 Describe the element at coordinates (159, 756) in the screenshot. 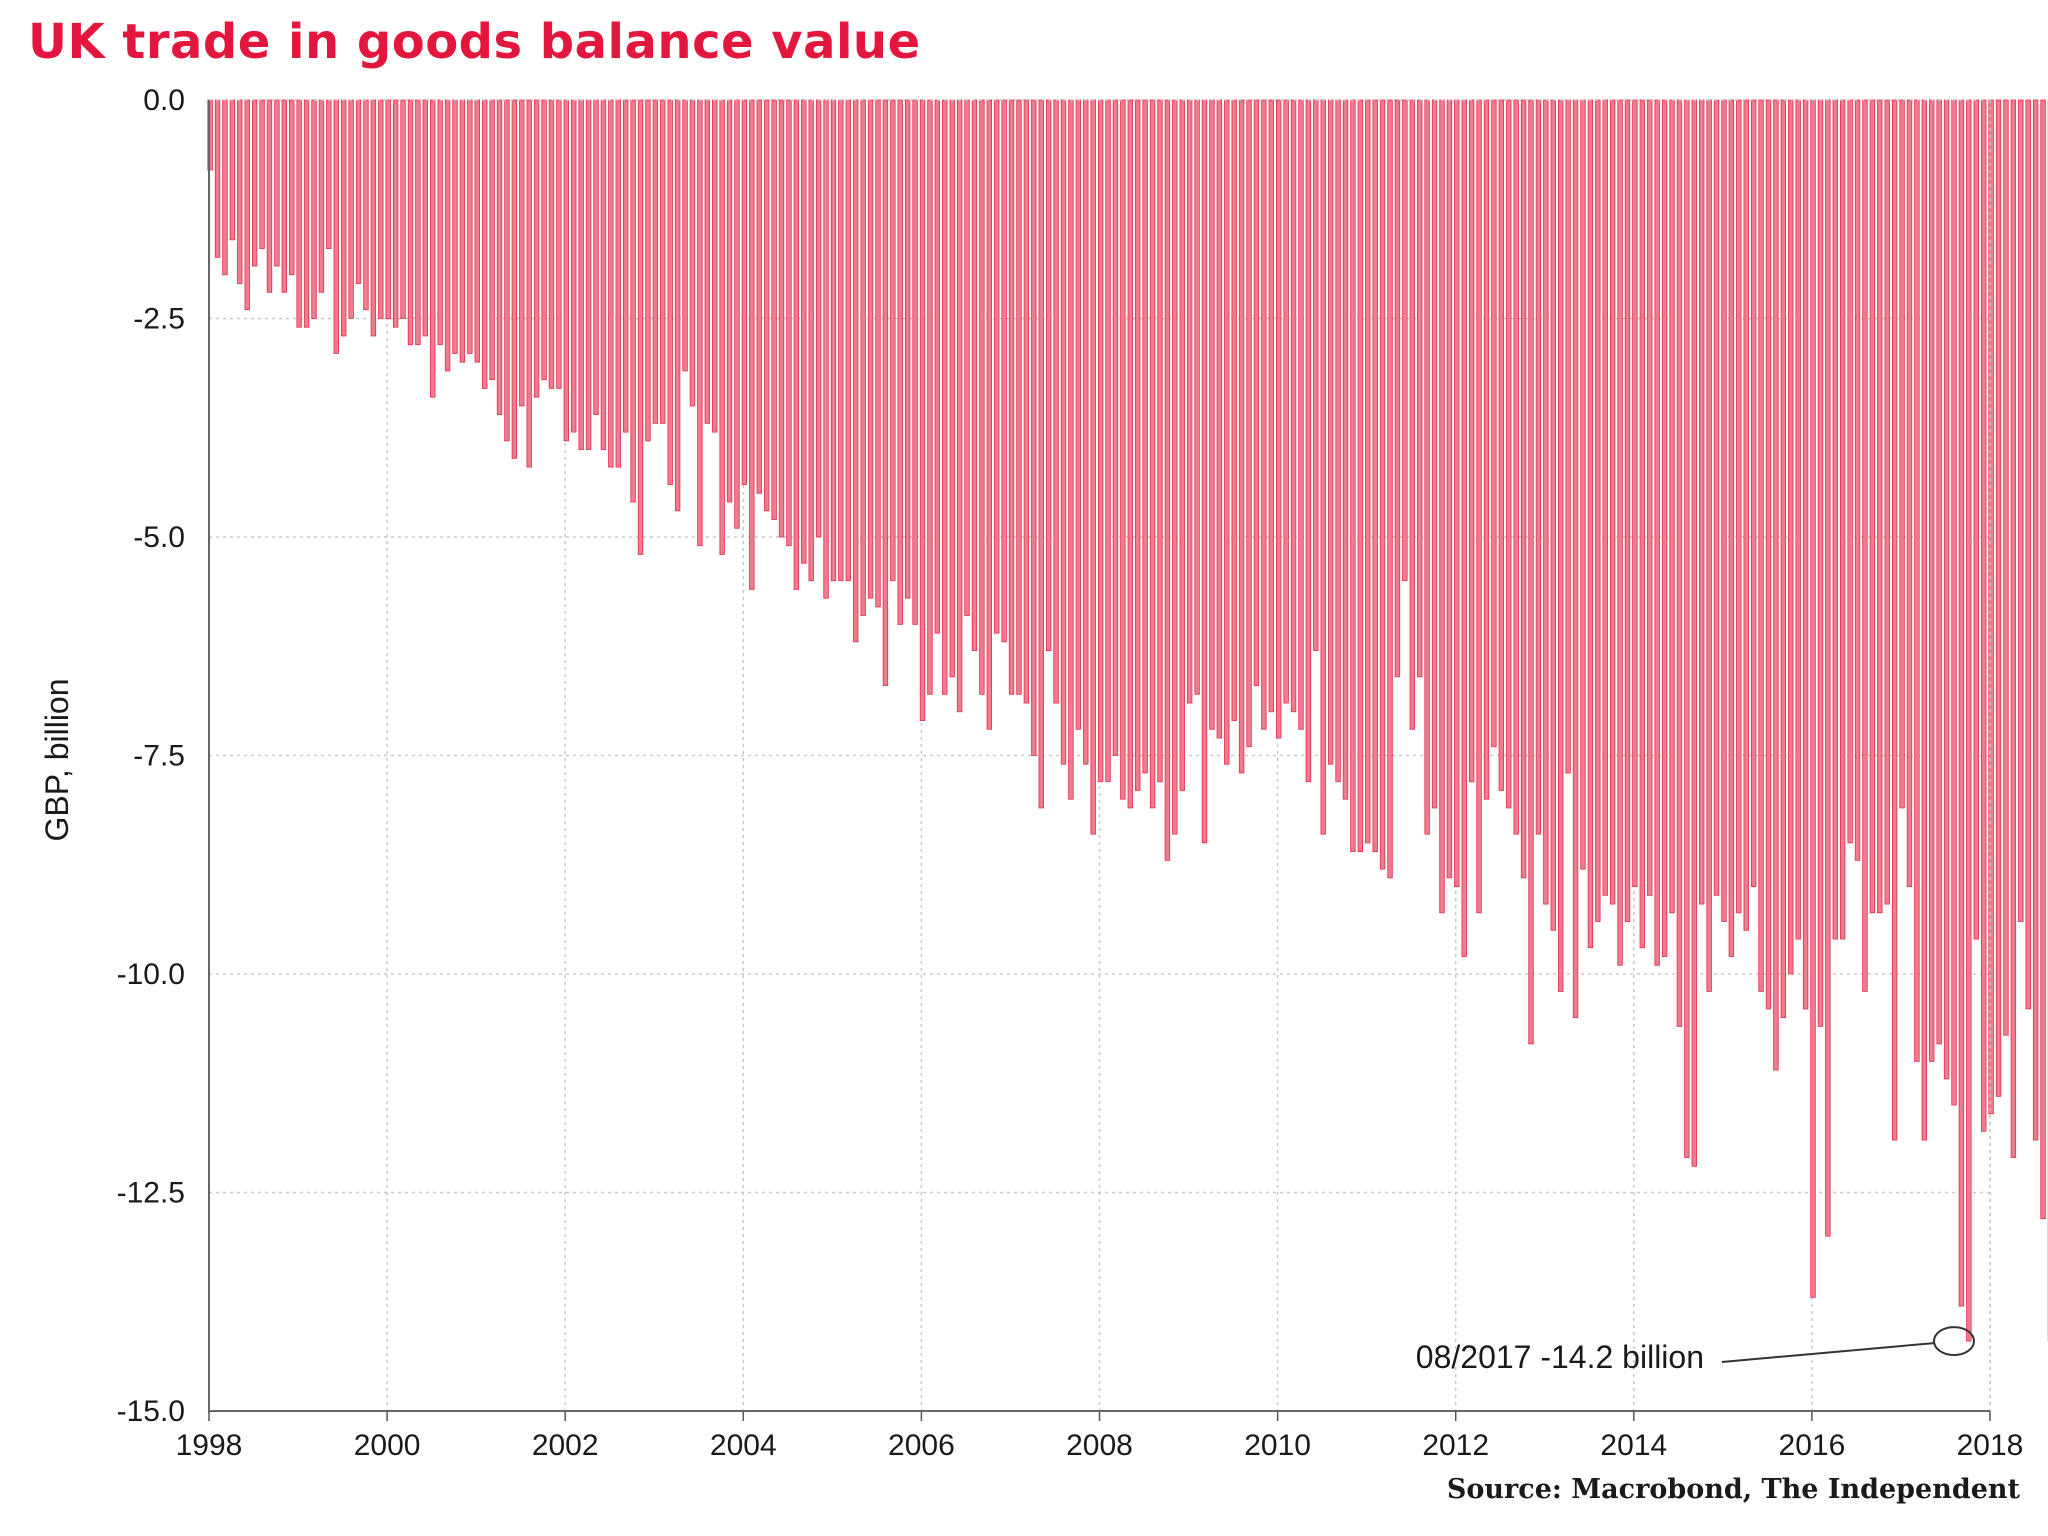

I see `y-tick-label: -7.5` at that location.